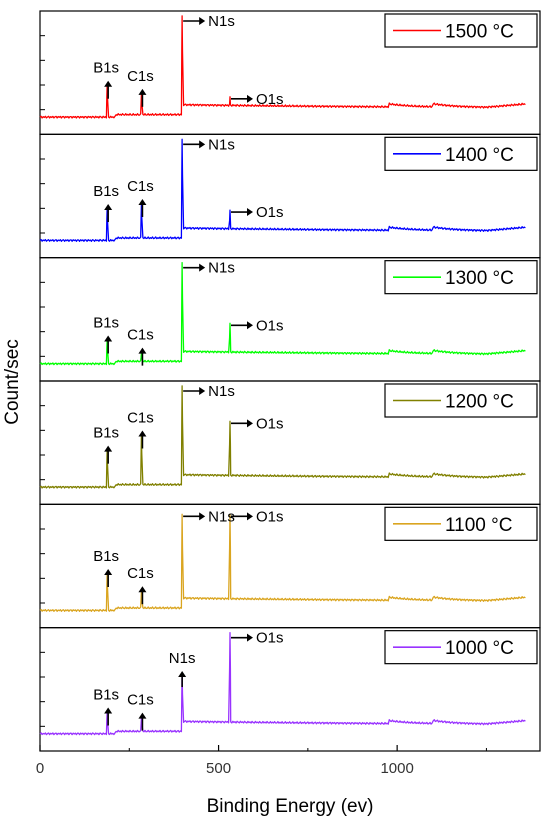  Describe the element at coordinates (261, 761) in the screenshot. I see `x-axis: 0 500 1000` at that location.